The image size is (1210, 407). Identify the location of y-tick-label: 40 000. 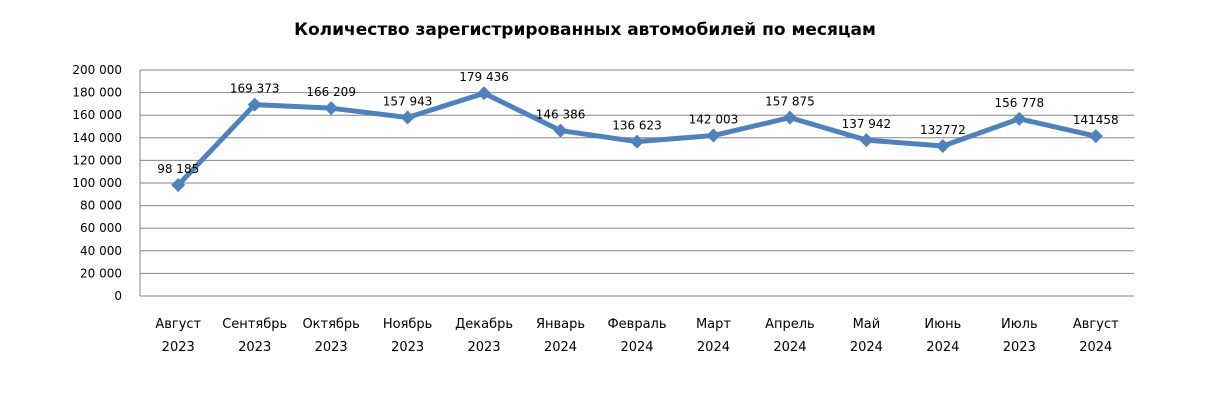
(101, 251).